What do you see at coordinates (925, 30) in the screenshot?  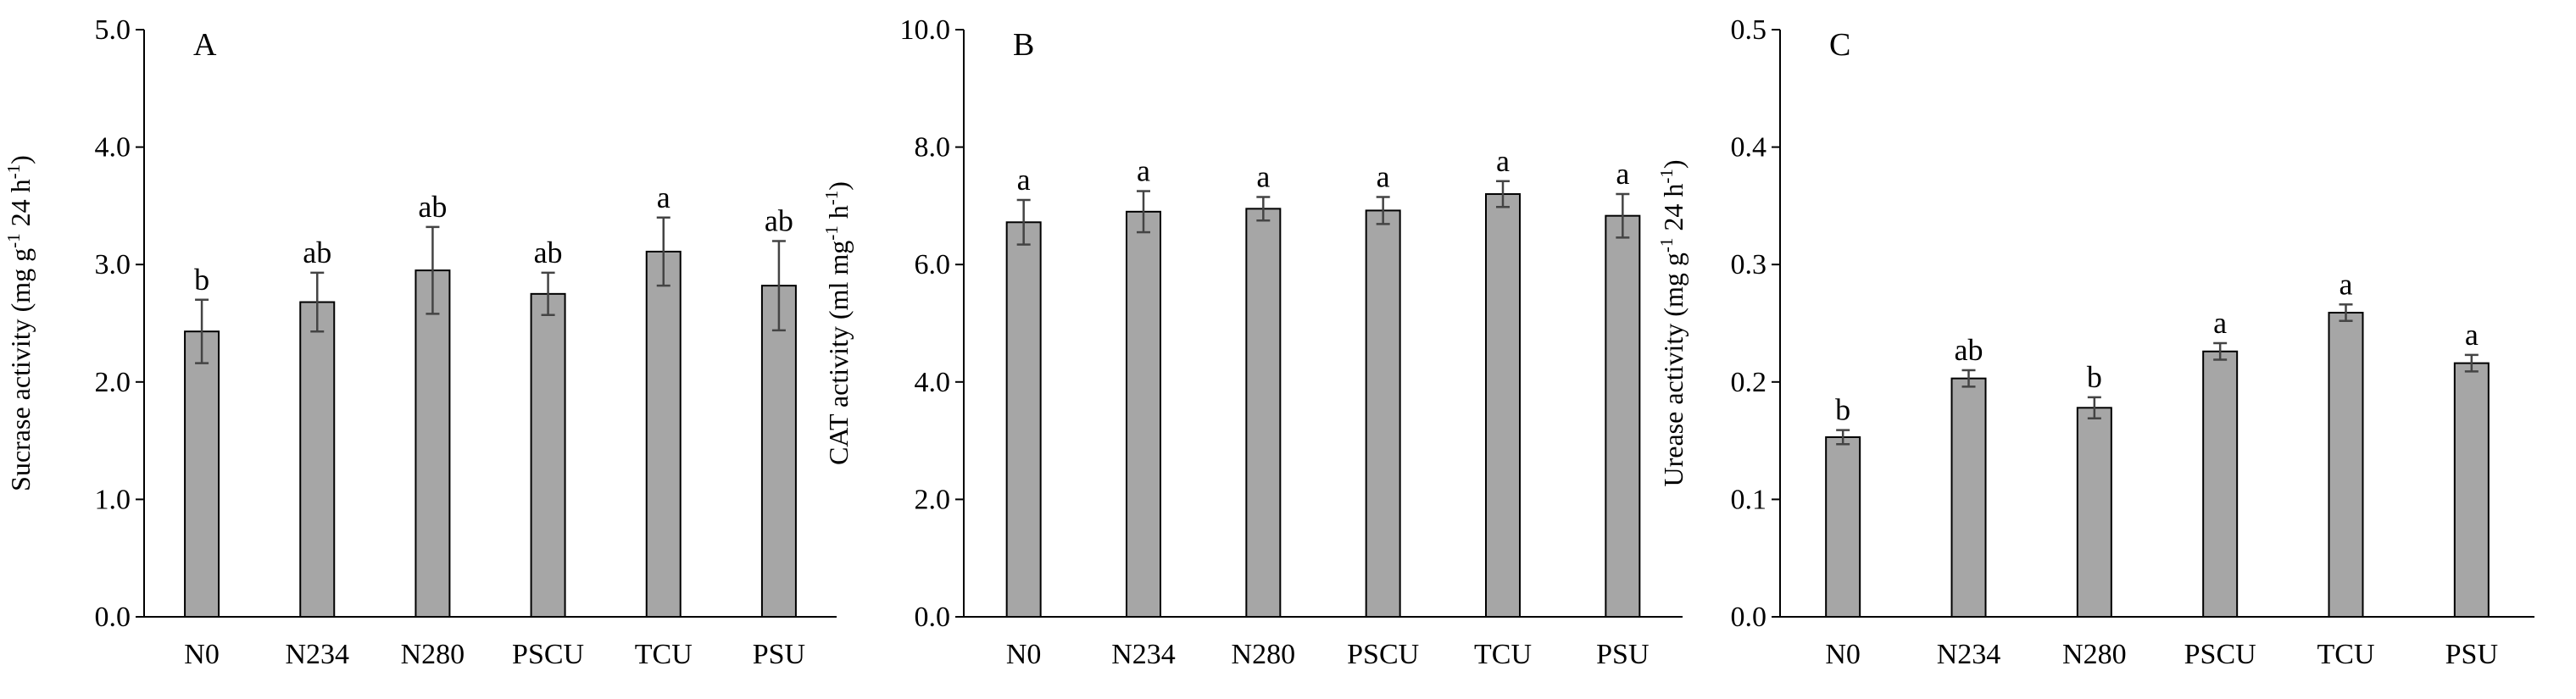 I see `y-tick-label: 10.0` at bounding box center [925, 30].